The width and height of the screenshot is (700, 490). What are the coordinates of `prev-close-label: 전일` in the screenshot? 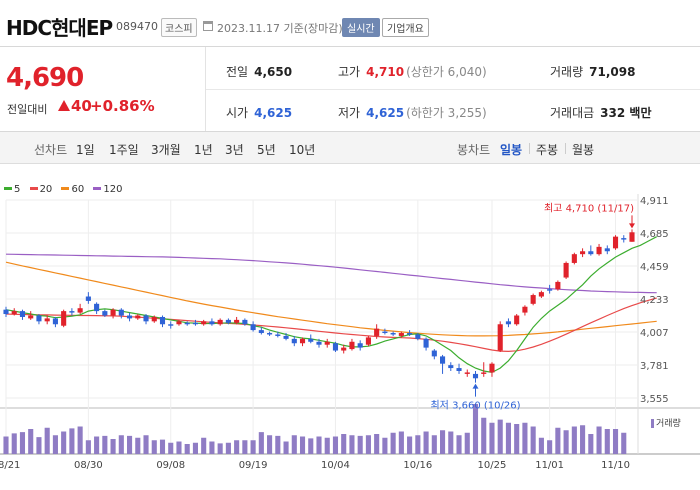 It's located at (237, 72).